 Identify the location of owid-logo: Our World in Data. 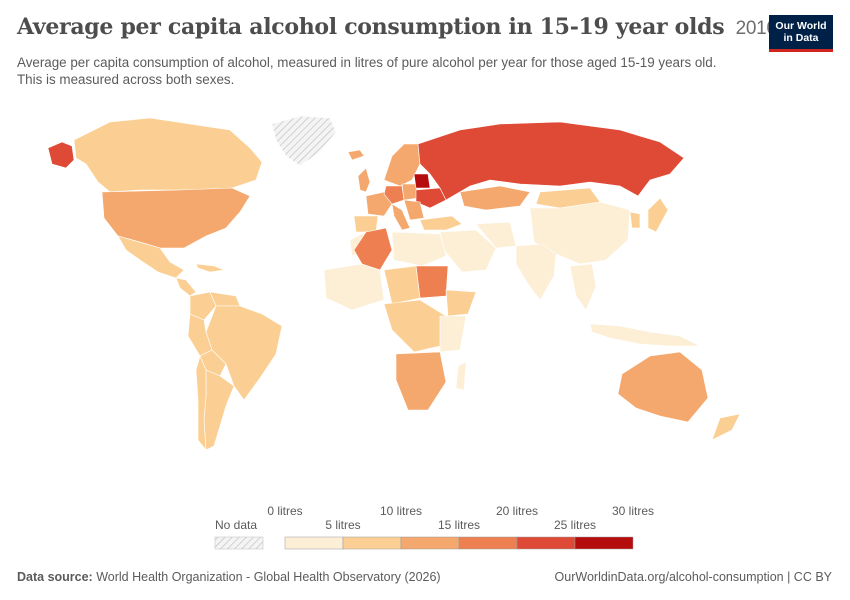
(801, 33).